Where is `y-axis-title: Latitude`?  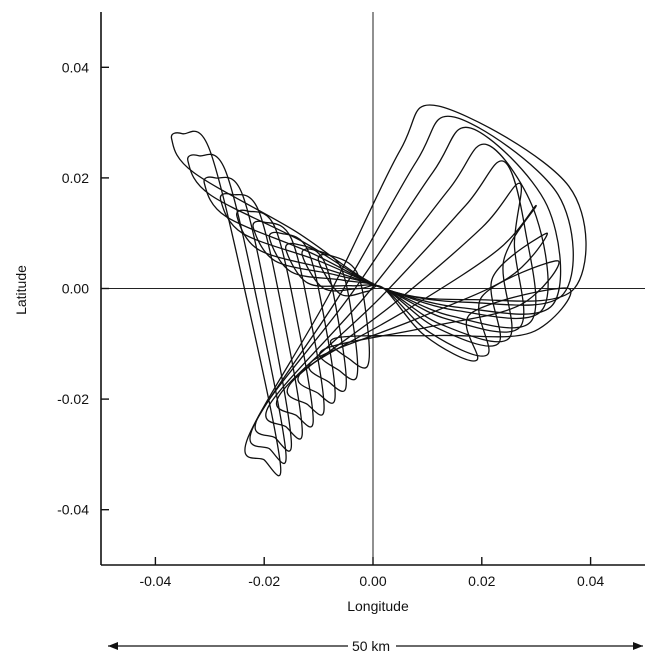 y-axis-title: Latitude is located at coordinates (21, 290).